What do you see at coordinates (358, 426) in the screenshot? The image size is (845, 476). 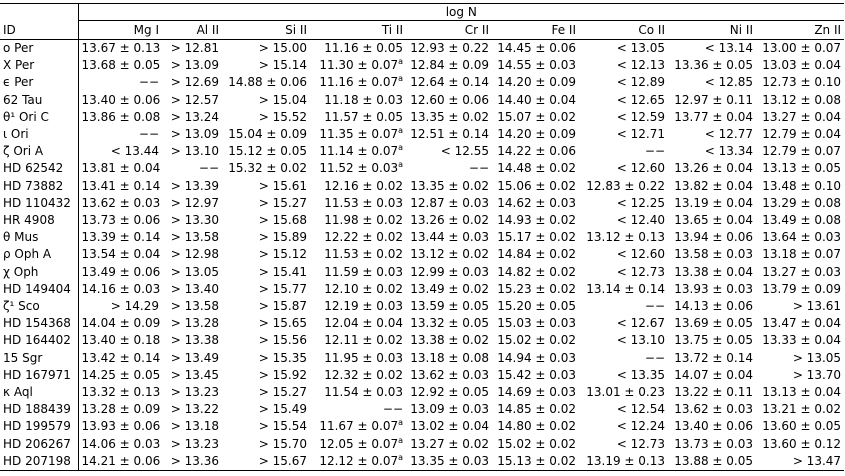 I see `table-cell: 11.67 ± 0.07a` at bounding box center [358, 426].